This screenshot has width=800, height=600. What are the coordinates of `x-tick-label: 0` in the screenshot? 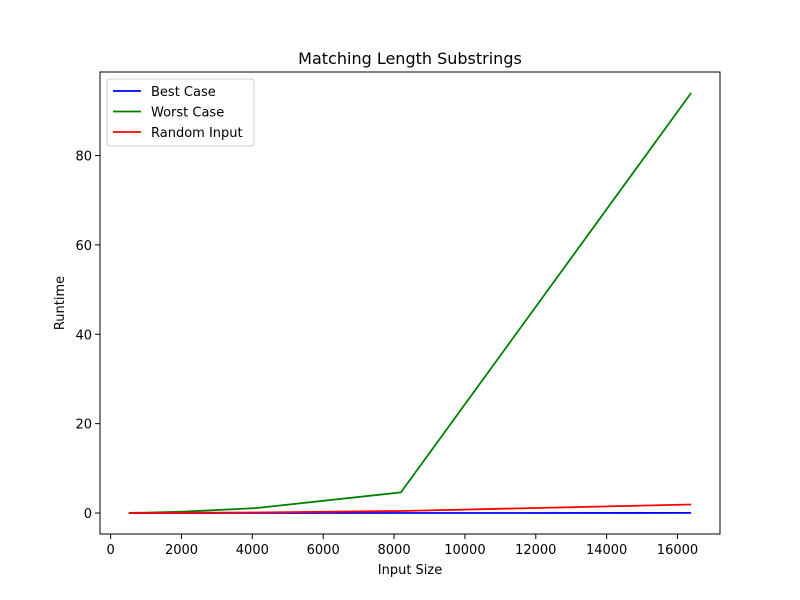 It's located at (110, 550).